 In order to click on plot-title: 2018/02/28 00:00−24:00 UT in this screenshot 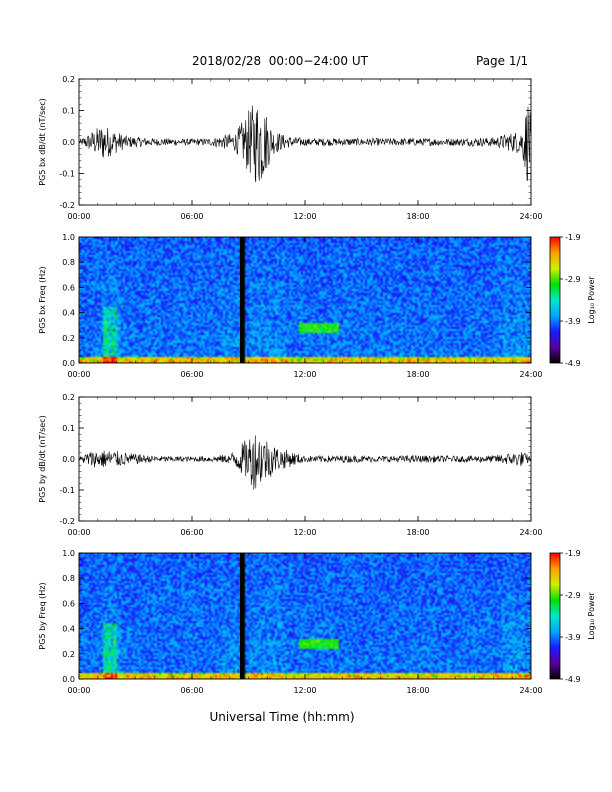, I will do `click(280, 61)`.